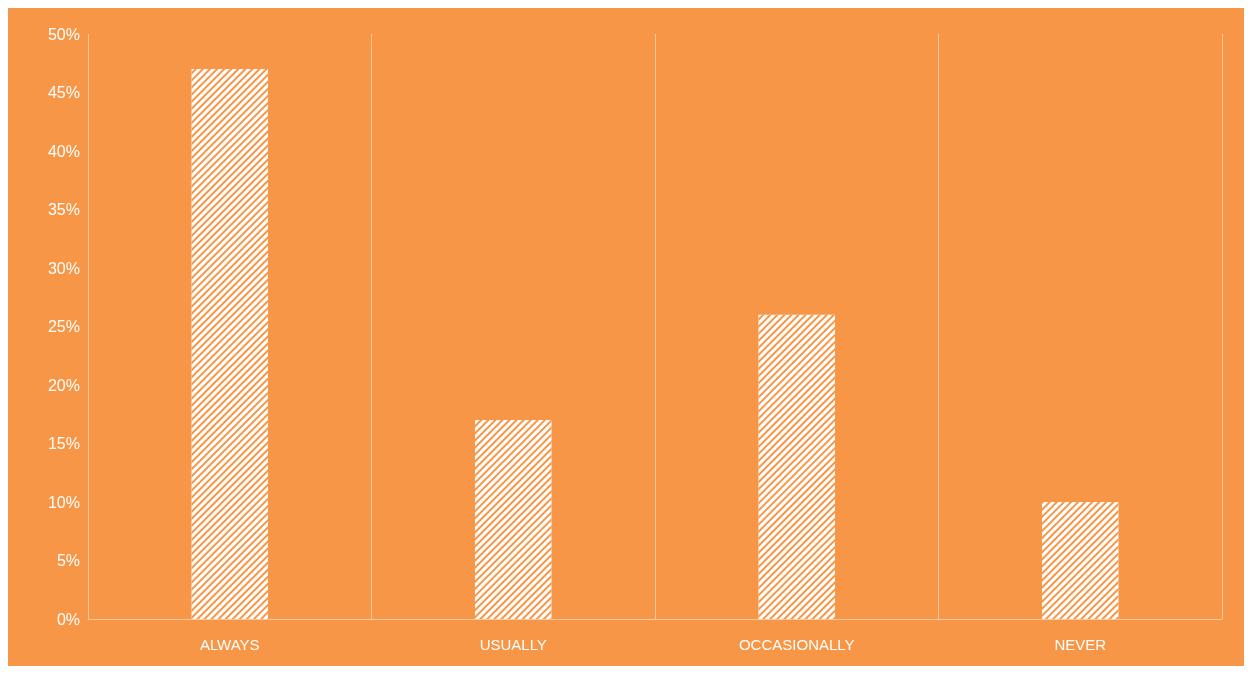 The width and height of the screenshot is (1252, 674). I want to click on y-tick-label: 0%, so click(68, 619).